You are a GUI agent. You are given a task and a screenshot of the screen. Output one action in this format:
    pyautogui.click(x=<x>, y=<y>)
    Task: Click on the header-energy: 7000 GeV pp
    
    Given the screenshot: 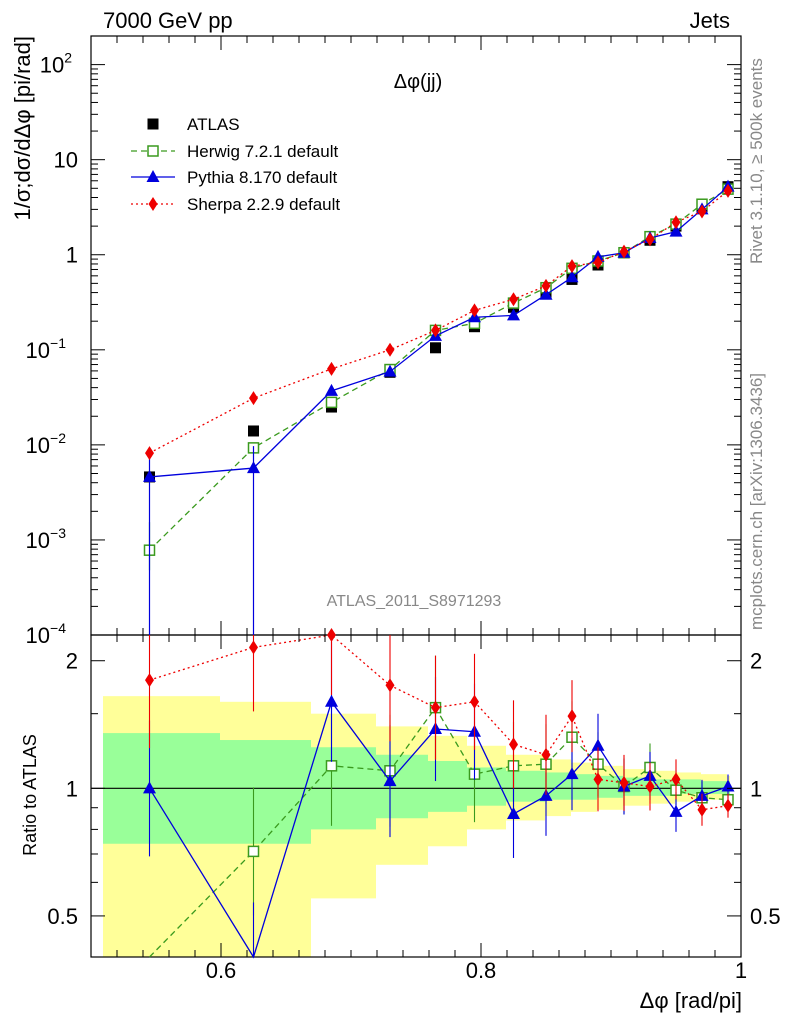 What is the action you would take?
    pyautogui.click(x=168, y=20)
    